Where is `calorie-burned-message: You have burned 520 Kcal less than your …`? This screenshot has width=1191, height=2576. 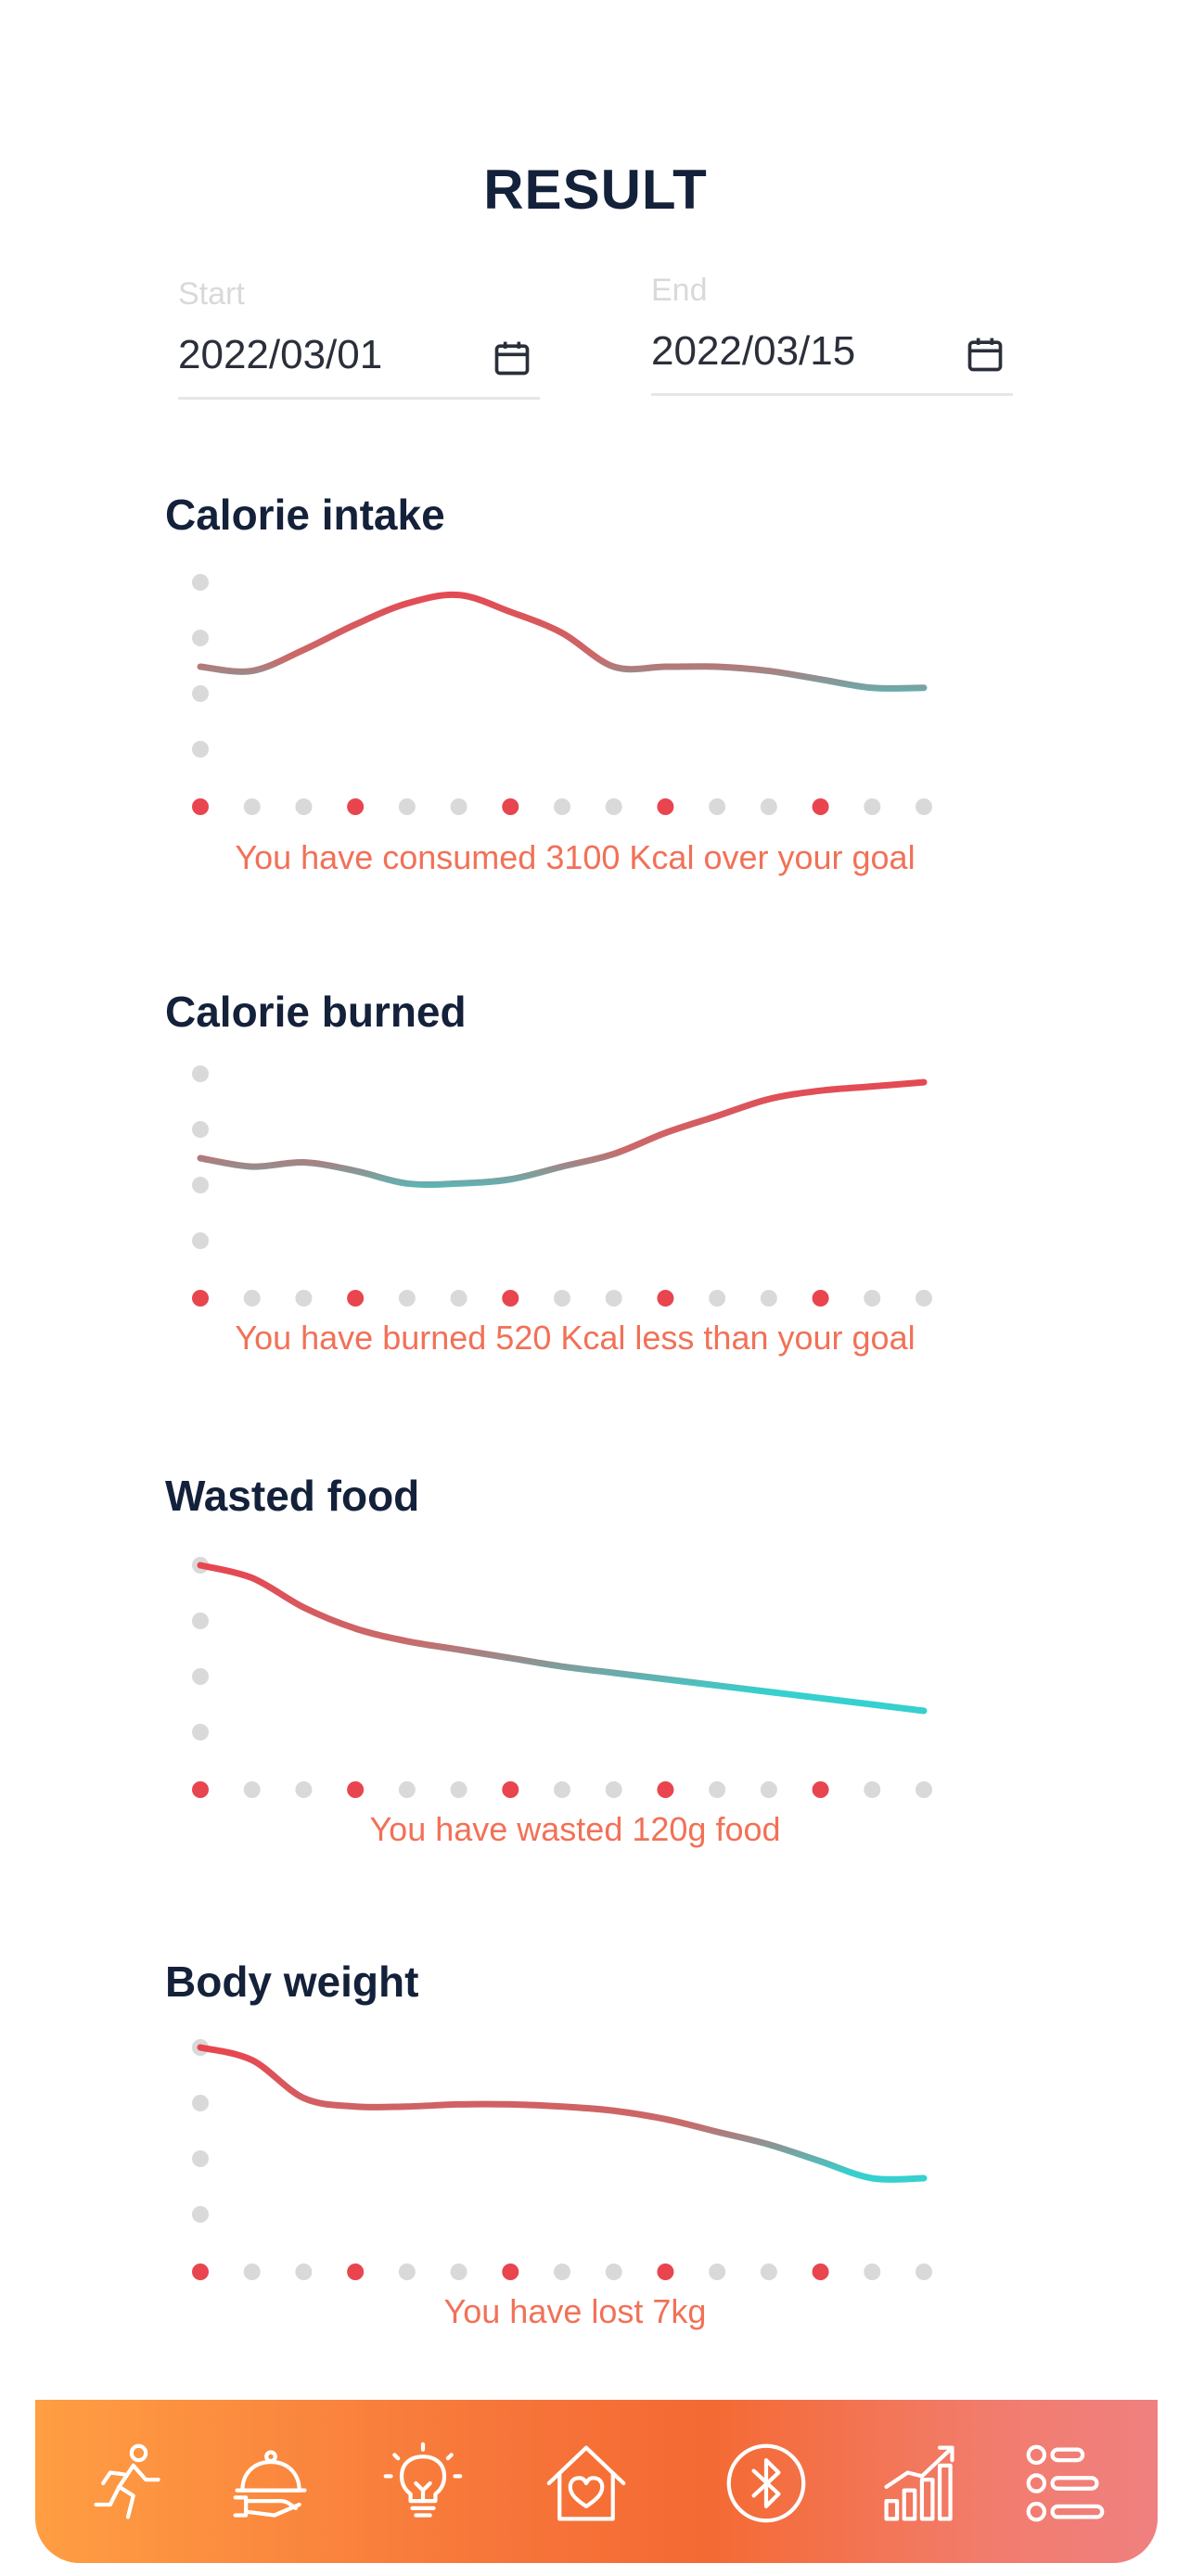
calorie-burned-message: You have burned 520 Kcal less than your … is located at coordinates (575, 1338).